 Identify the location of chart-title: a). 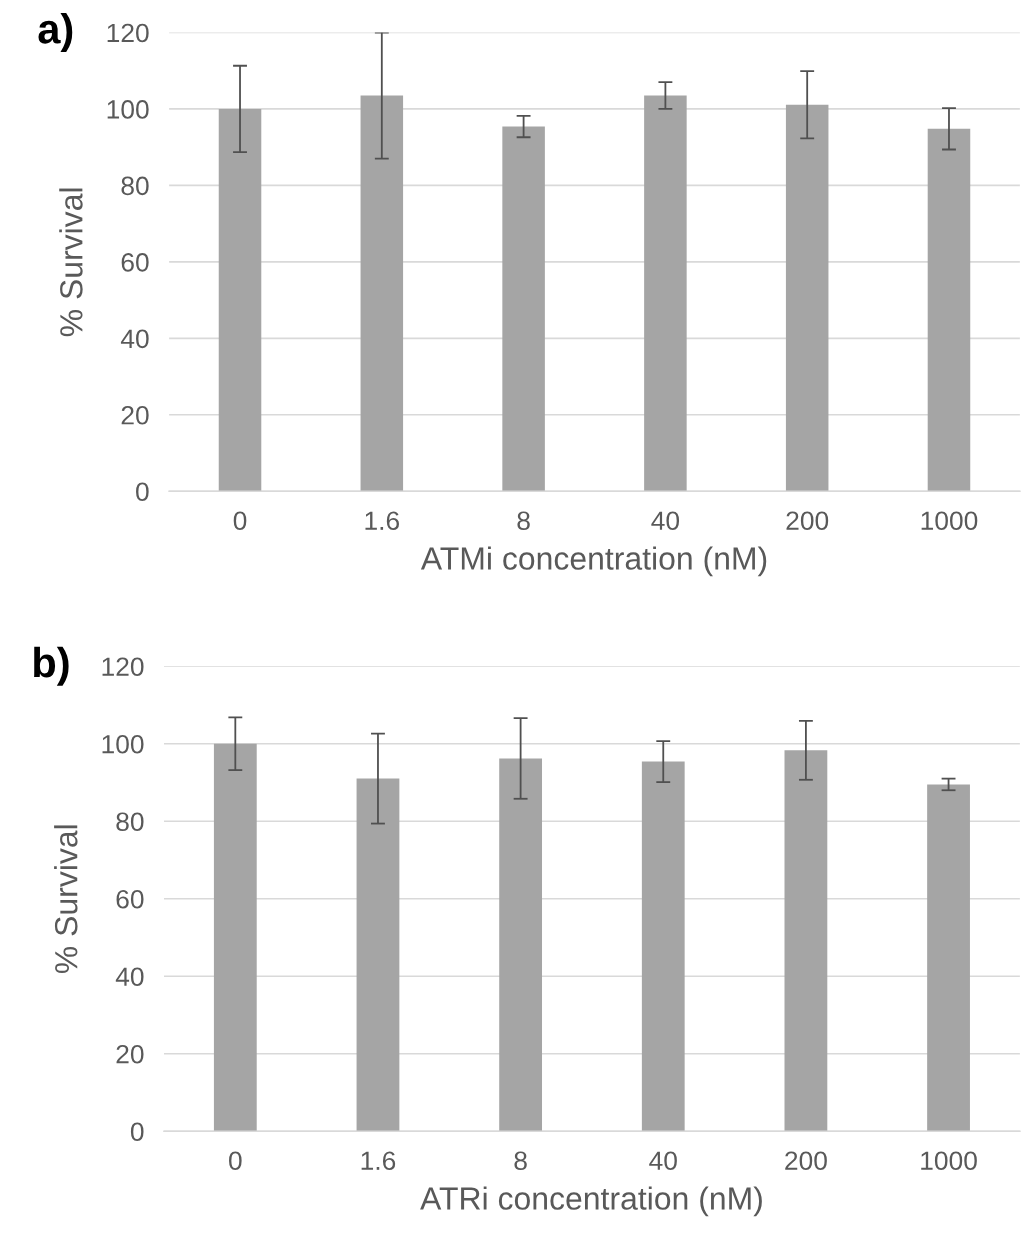
(55, 32).